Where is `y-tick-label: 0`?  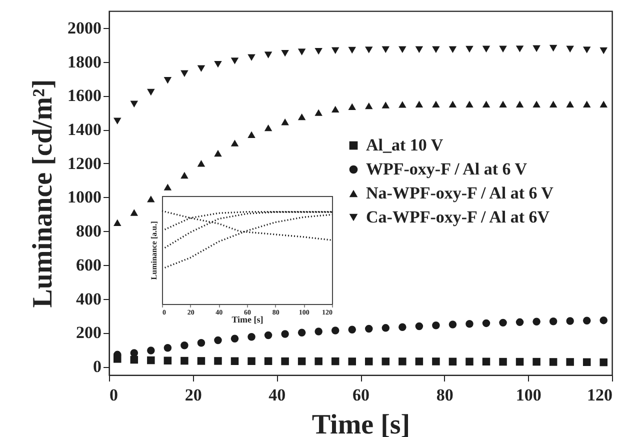 y-tick-label: 0 is located at coordinates (97, 366).